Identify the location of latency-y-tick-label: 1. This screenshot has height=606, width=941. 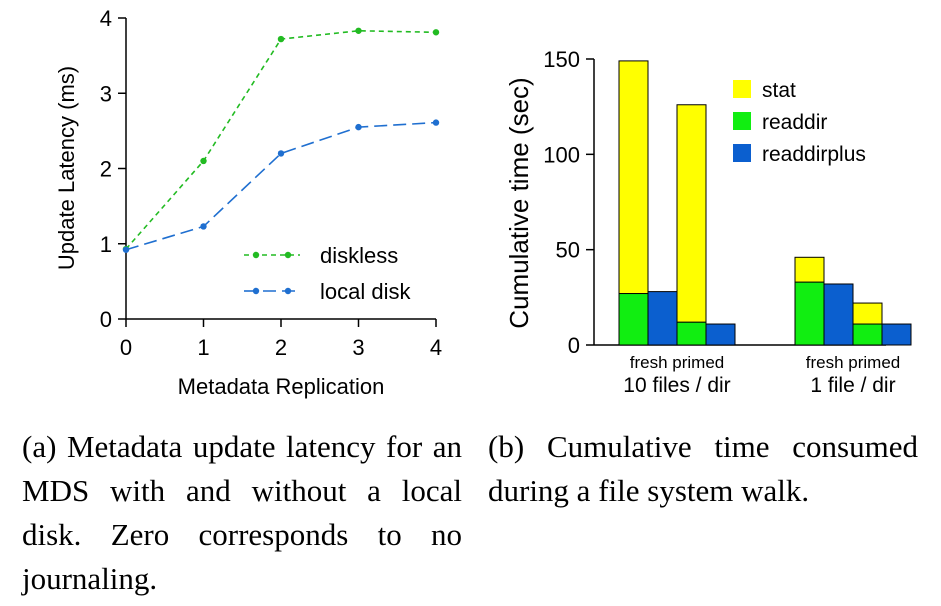
(106, 244).